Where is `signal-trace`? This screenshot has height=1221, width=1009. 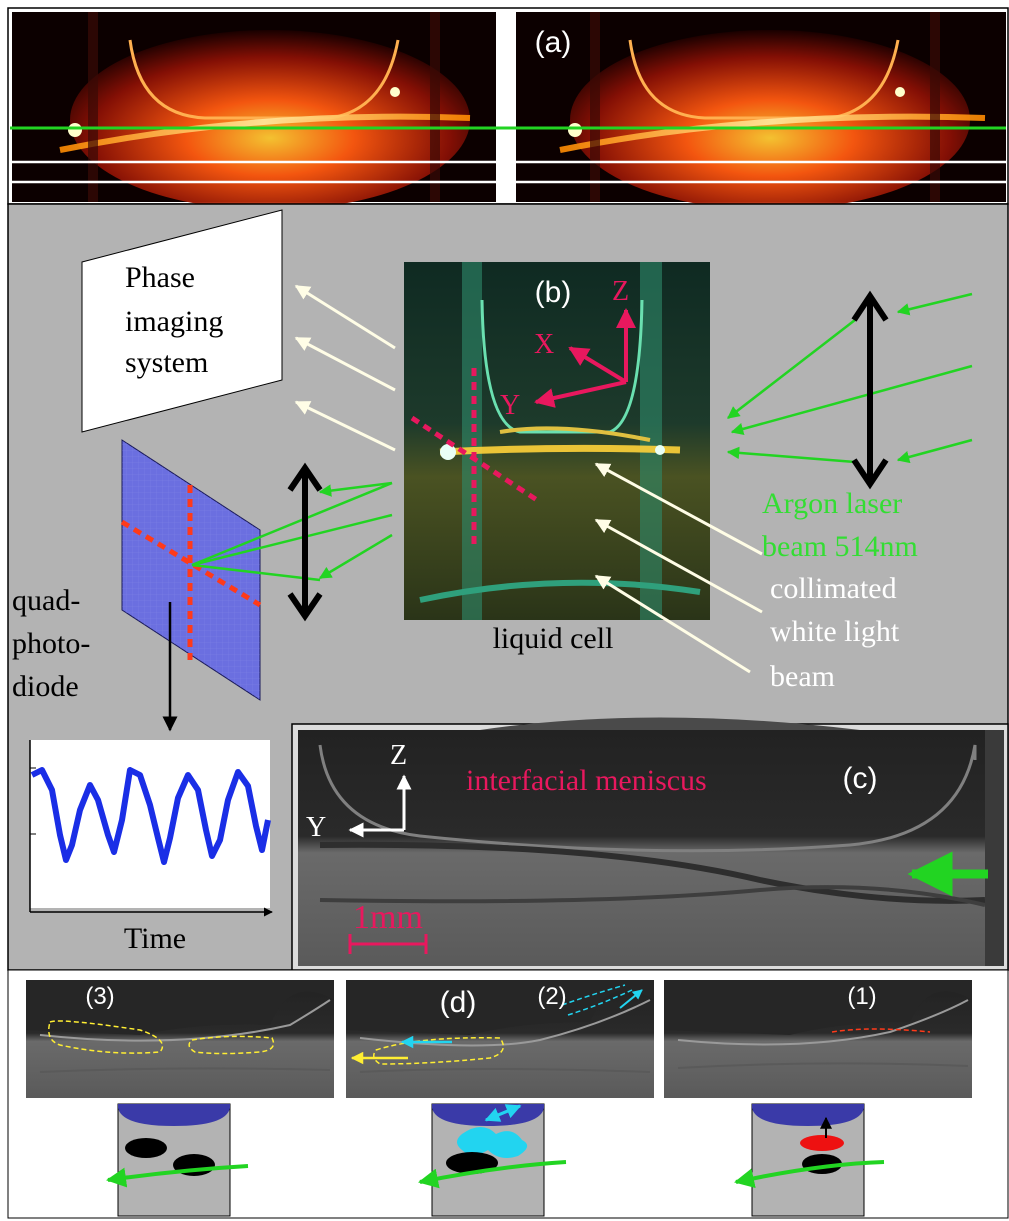 signal-trace is located at coordinates (150, 816).